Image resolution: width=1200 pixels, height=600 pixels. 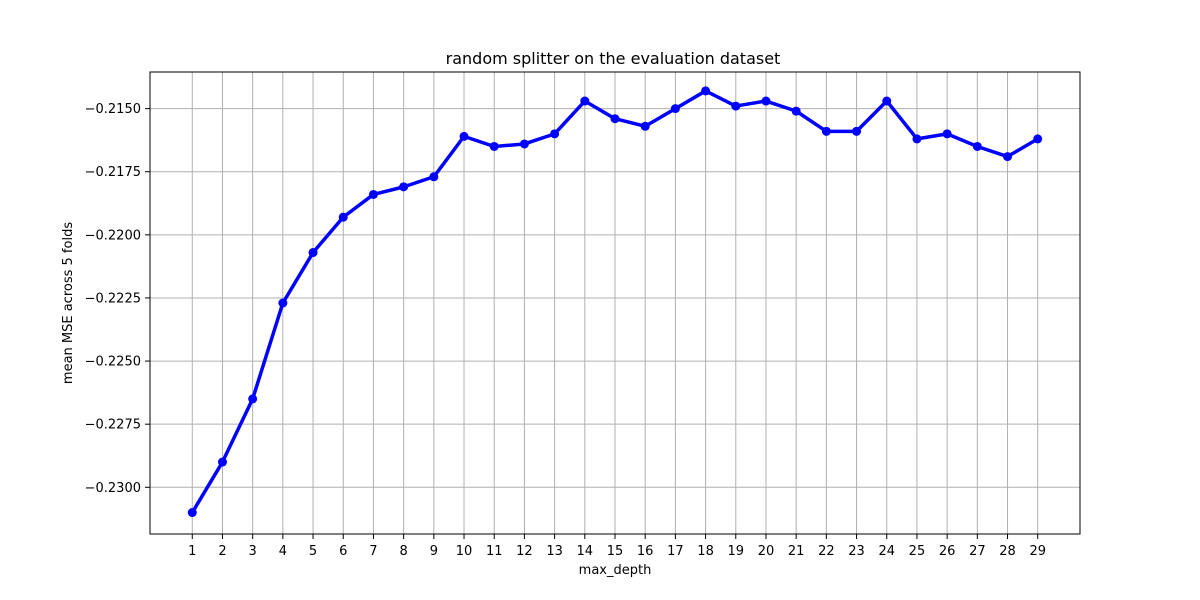 I want to click on x-tick-label: 6, so click(x=343, y=551).